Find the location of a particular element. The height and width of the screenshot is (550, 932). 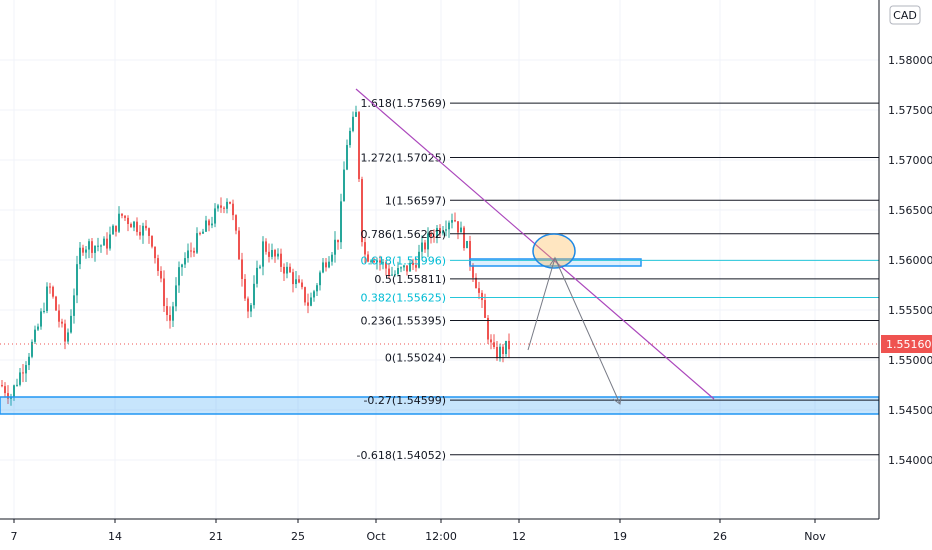

fib-label: 0(1.55024) is located at coordinates (415, 358).